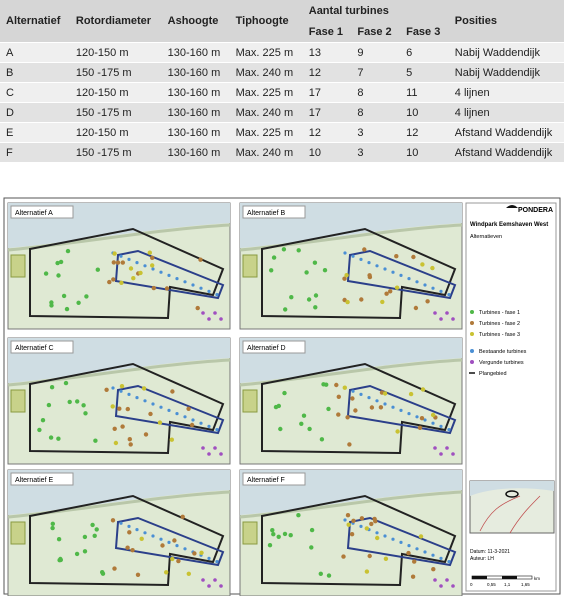 Image resolution: width=564 pixels, height=596 pixels. Describe the element at coordinates (34, 480) in the screenshot. I see `panel-label: Alternatief E` at that location.